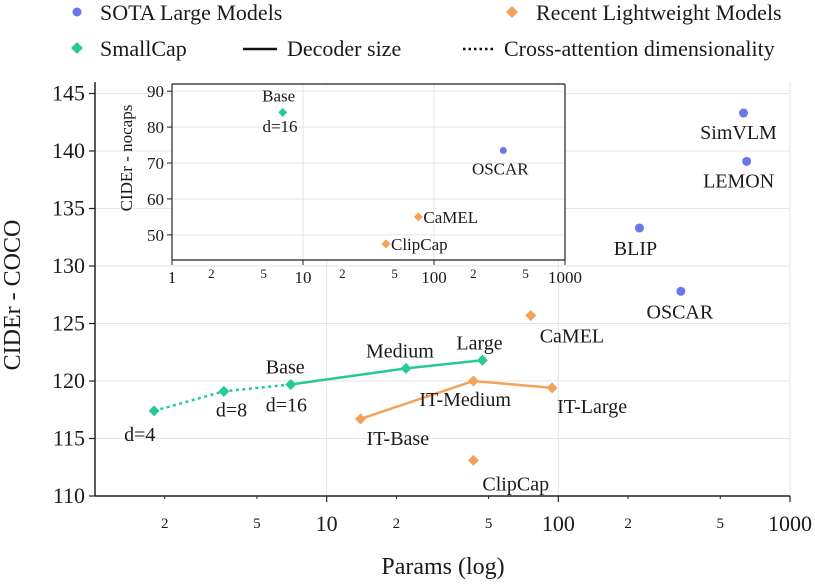 The image size is (815, 586). What do you see at coordinates (680, 312) in the screenshot?
I see `point-label: OSCAR` at bounding box center [680, 312].